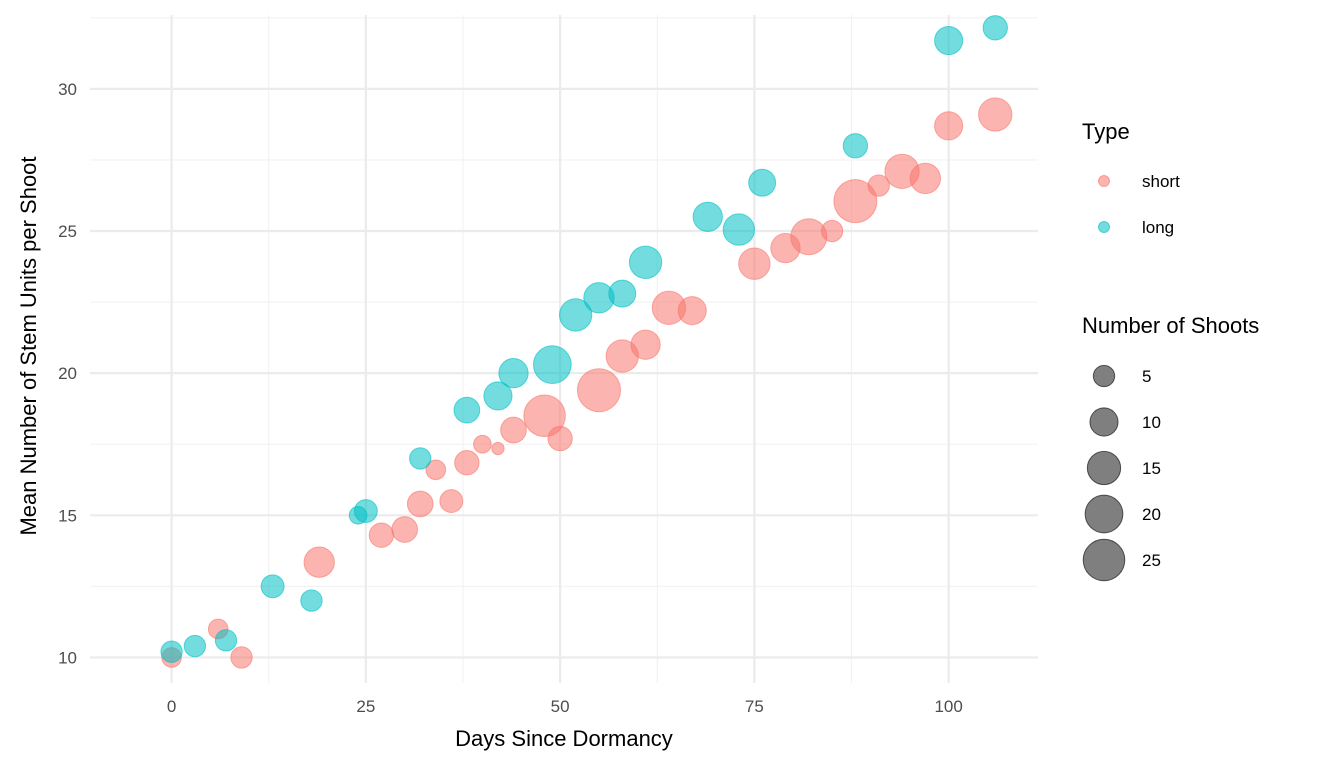 The image size is (1344, 768). What do you see at coordinates (67, 89) in the screenshot?
I see `y-tick-label: 30` at bounding box center [67, 89].